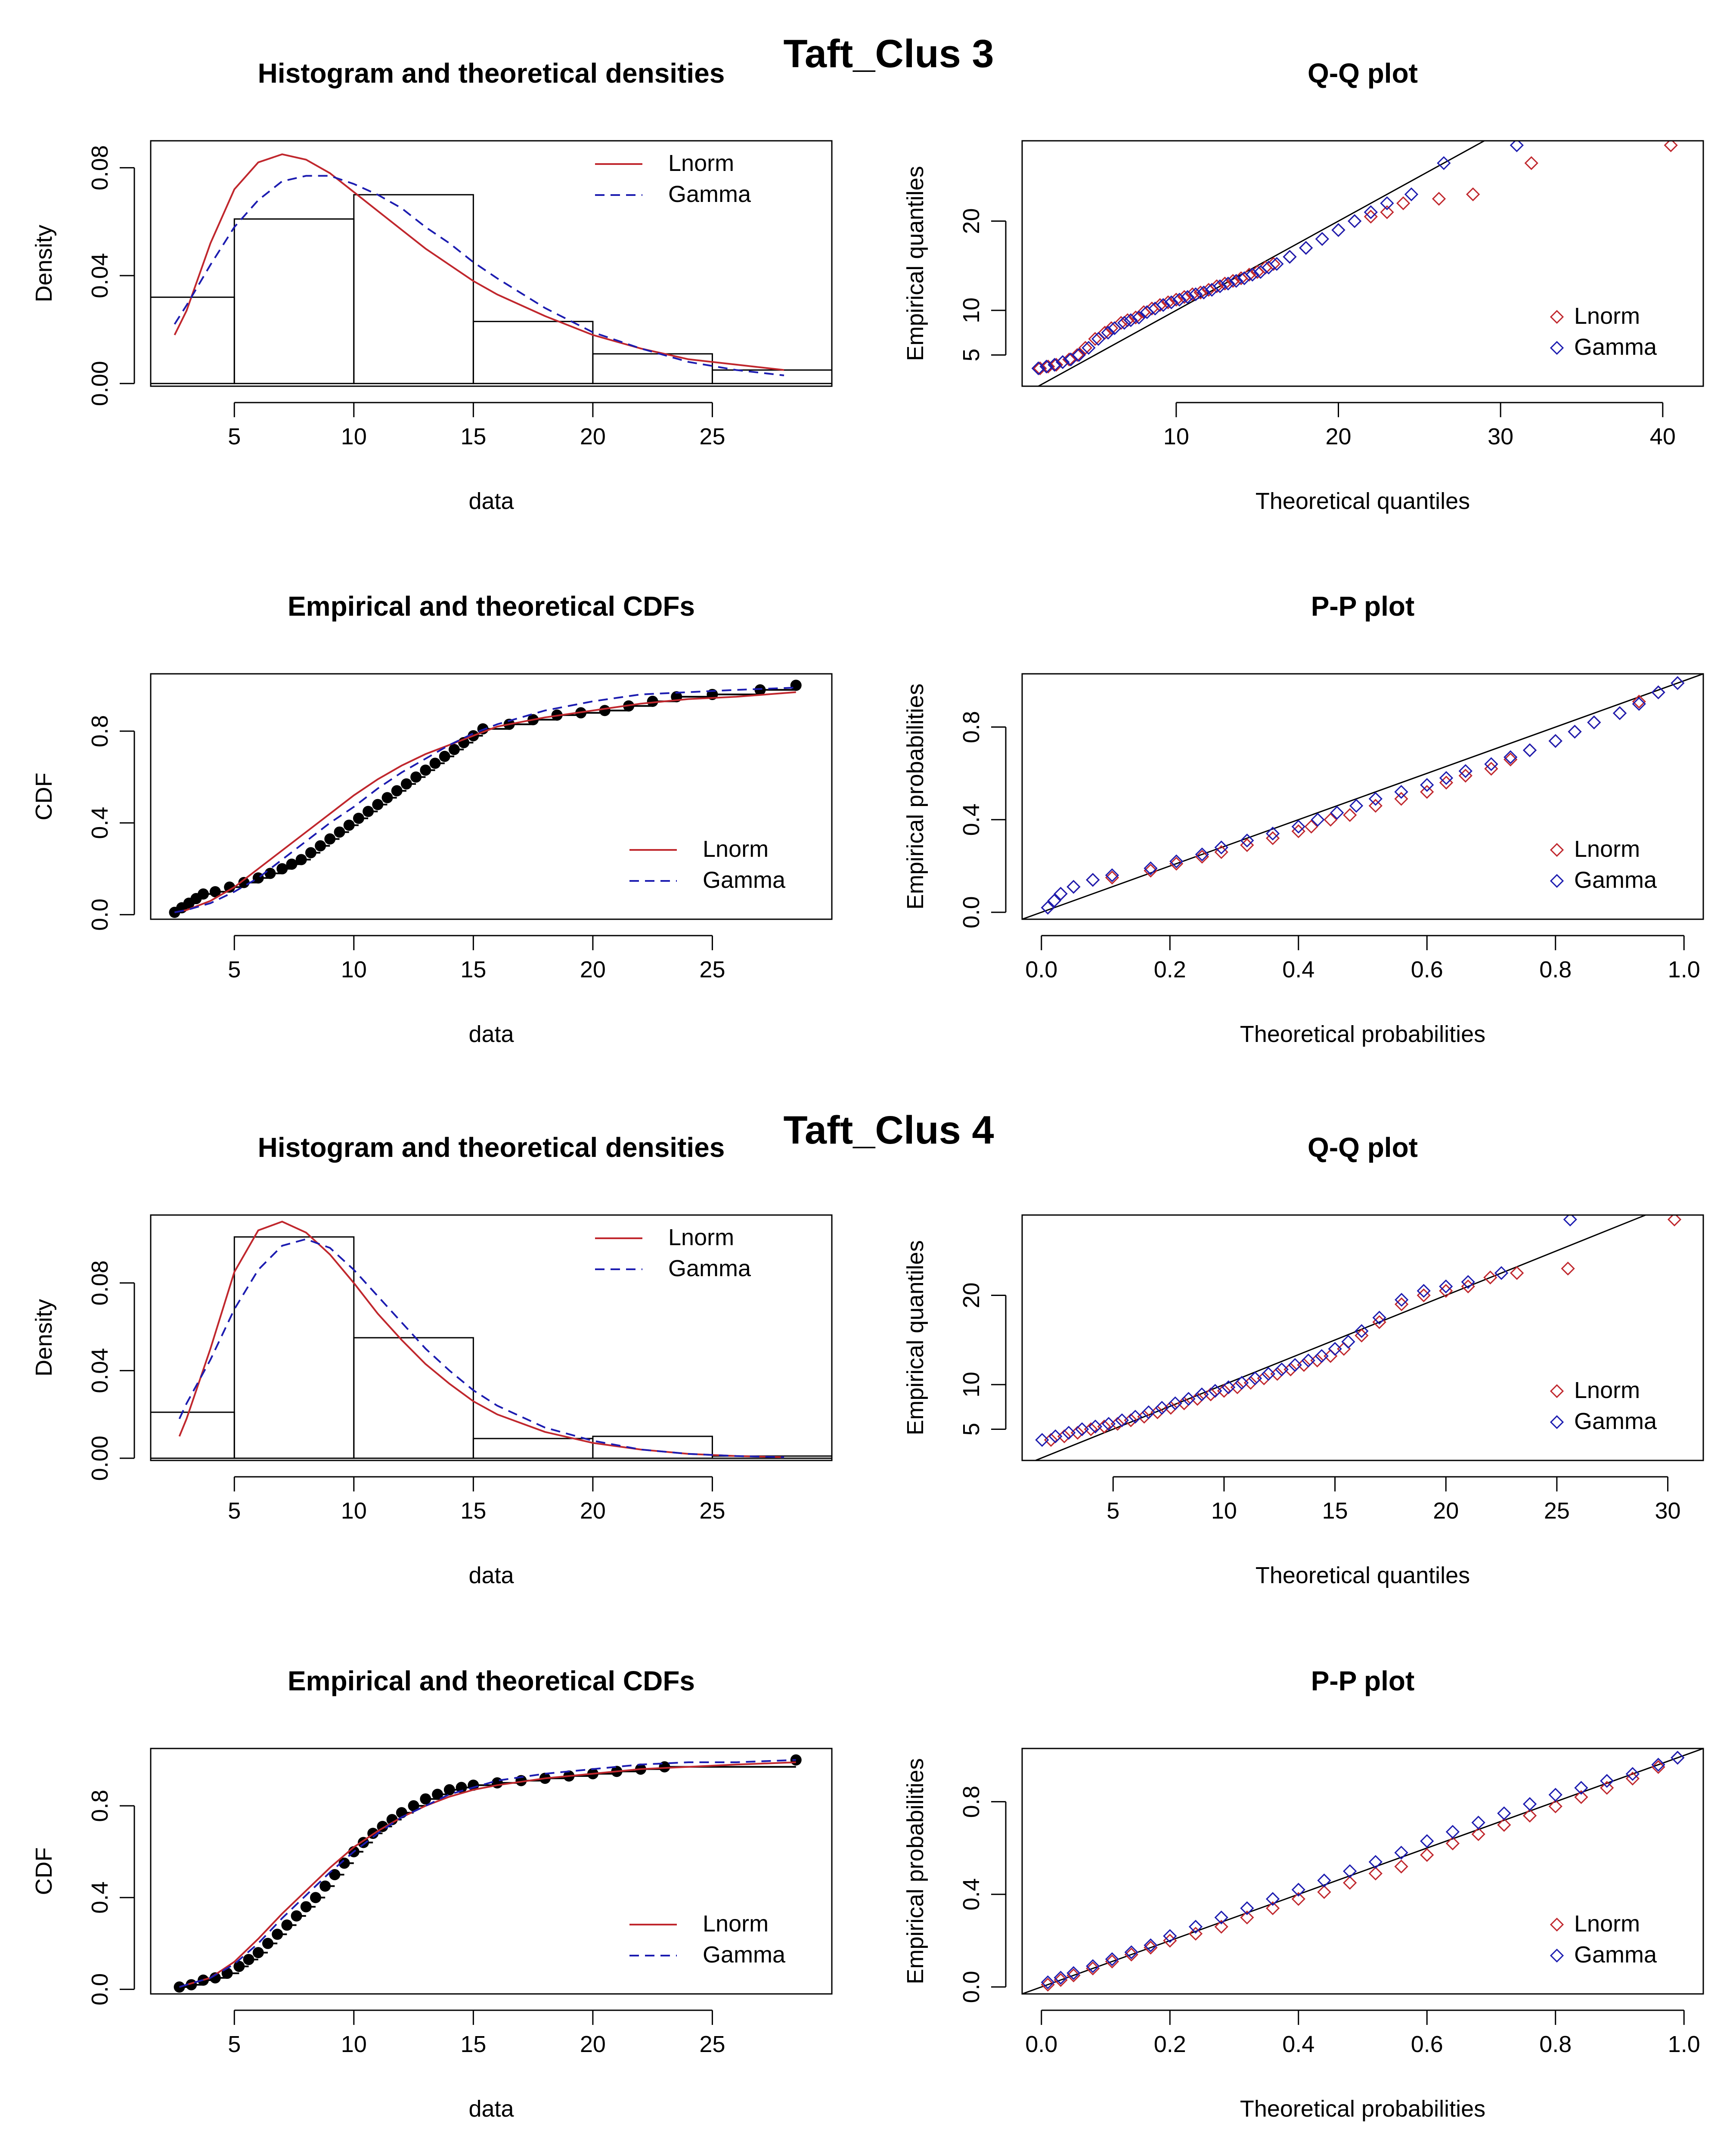 The image size is (1736, 2139). I want to click on y-axis-label: CDF, so click(44, 1872).